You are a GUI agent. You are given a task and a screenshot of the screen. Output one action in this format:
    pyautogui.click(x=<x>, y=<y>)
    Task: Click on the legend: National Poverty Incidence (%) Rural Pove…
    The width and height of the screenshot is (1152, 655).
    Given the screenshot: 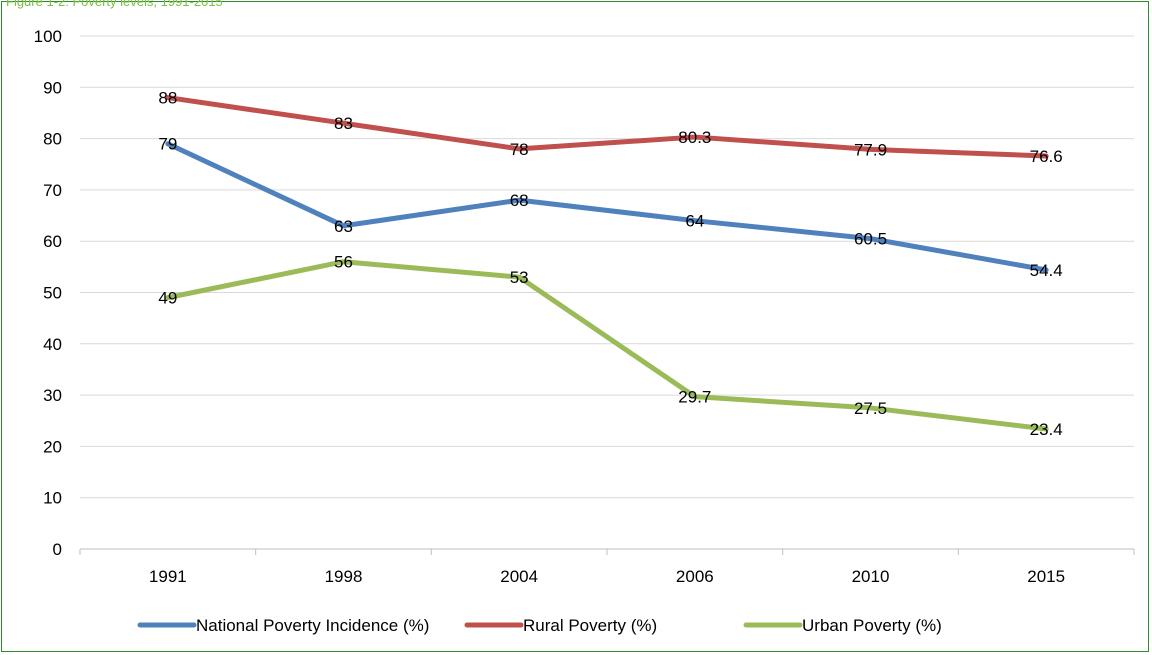 What is the action you would take?
    pyautogui.click(x=539, y=625)
    